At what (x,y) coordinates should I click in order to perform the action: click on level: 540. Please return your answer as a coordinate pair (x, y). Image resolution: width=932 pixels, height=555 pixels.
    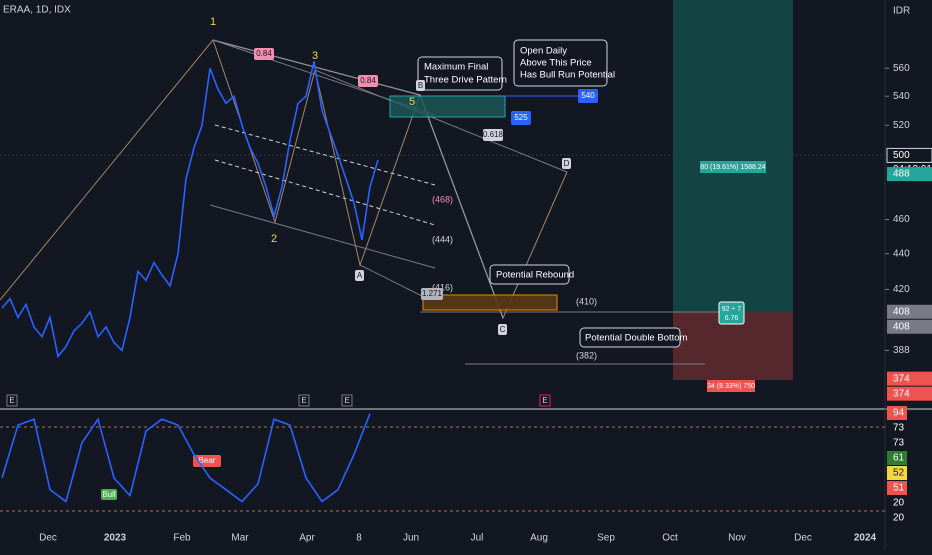
    Looking at the image, I should click on (588, 95).